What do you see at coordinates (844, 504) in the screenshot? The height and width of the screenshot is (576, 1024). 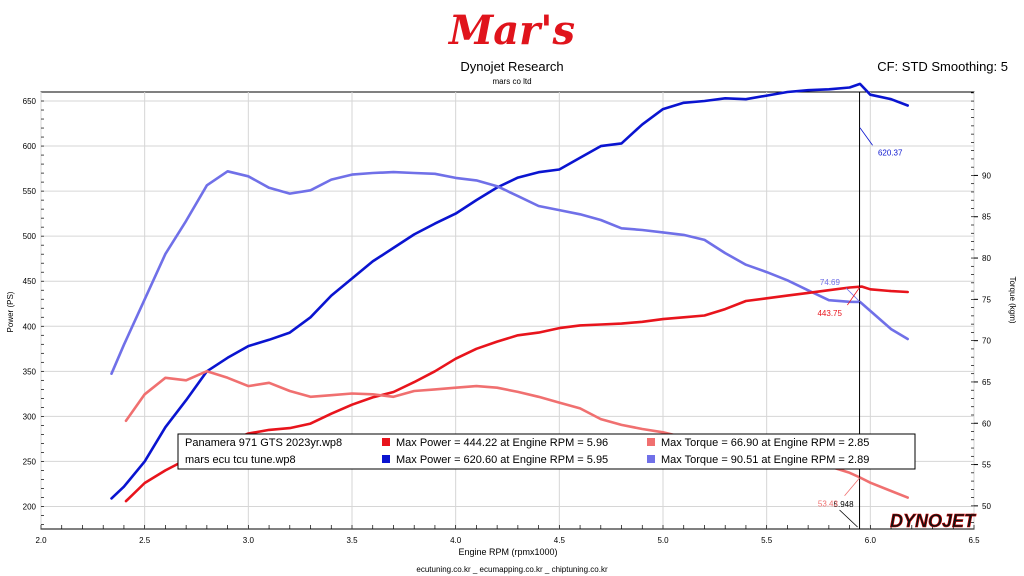 I see `cursor-label: 5.948` at bounding box center [844, 504].